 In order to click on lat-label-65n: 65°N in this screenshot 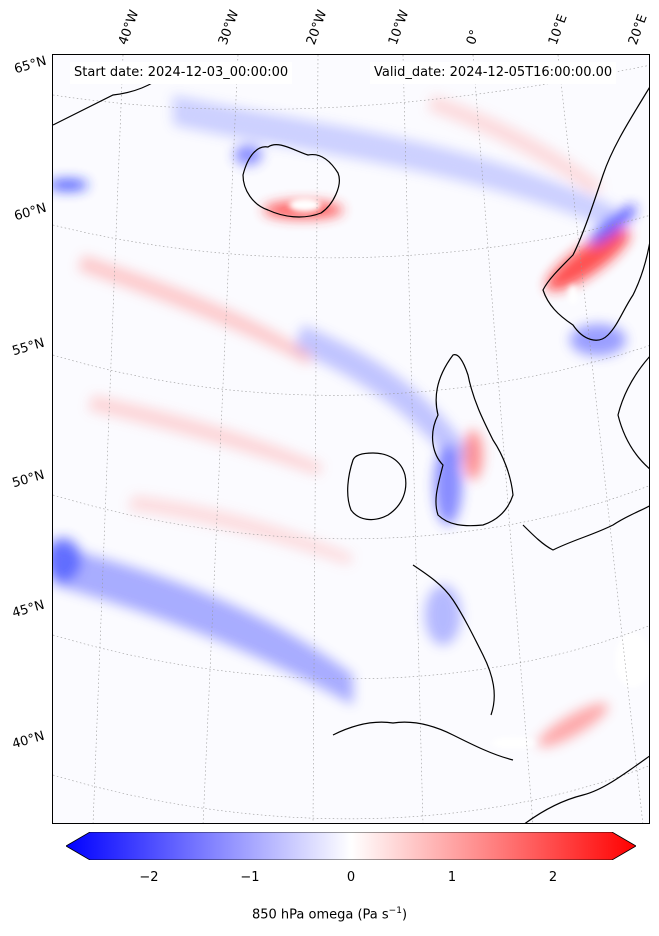, I will do `click(30, 65)`.